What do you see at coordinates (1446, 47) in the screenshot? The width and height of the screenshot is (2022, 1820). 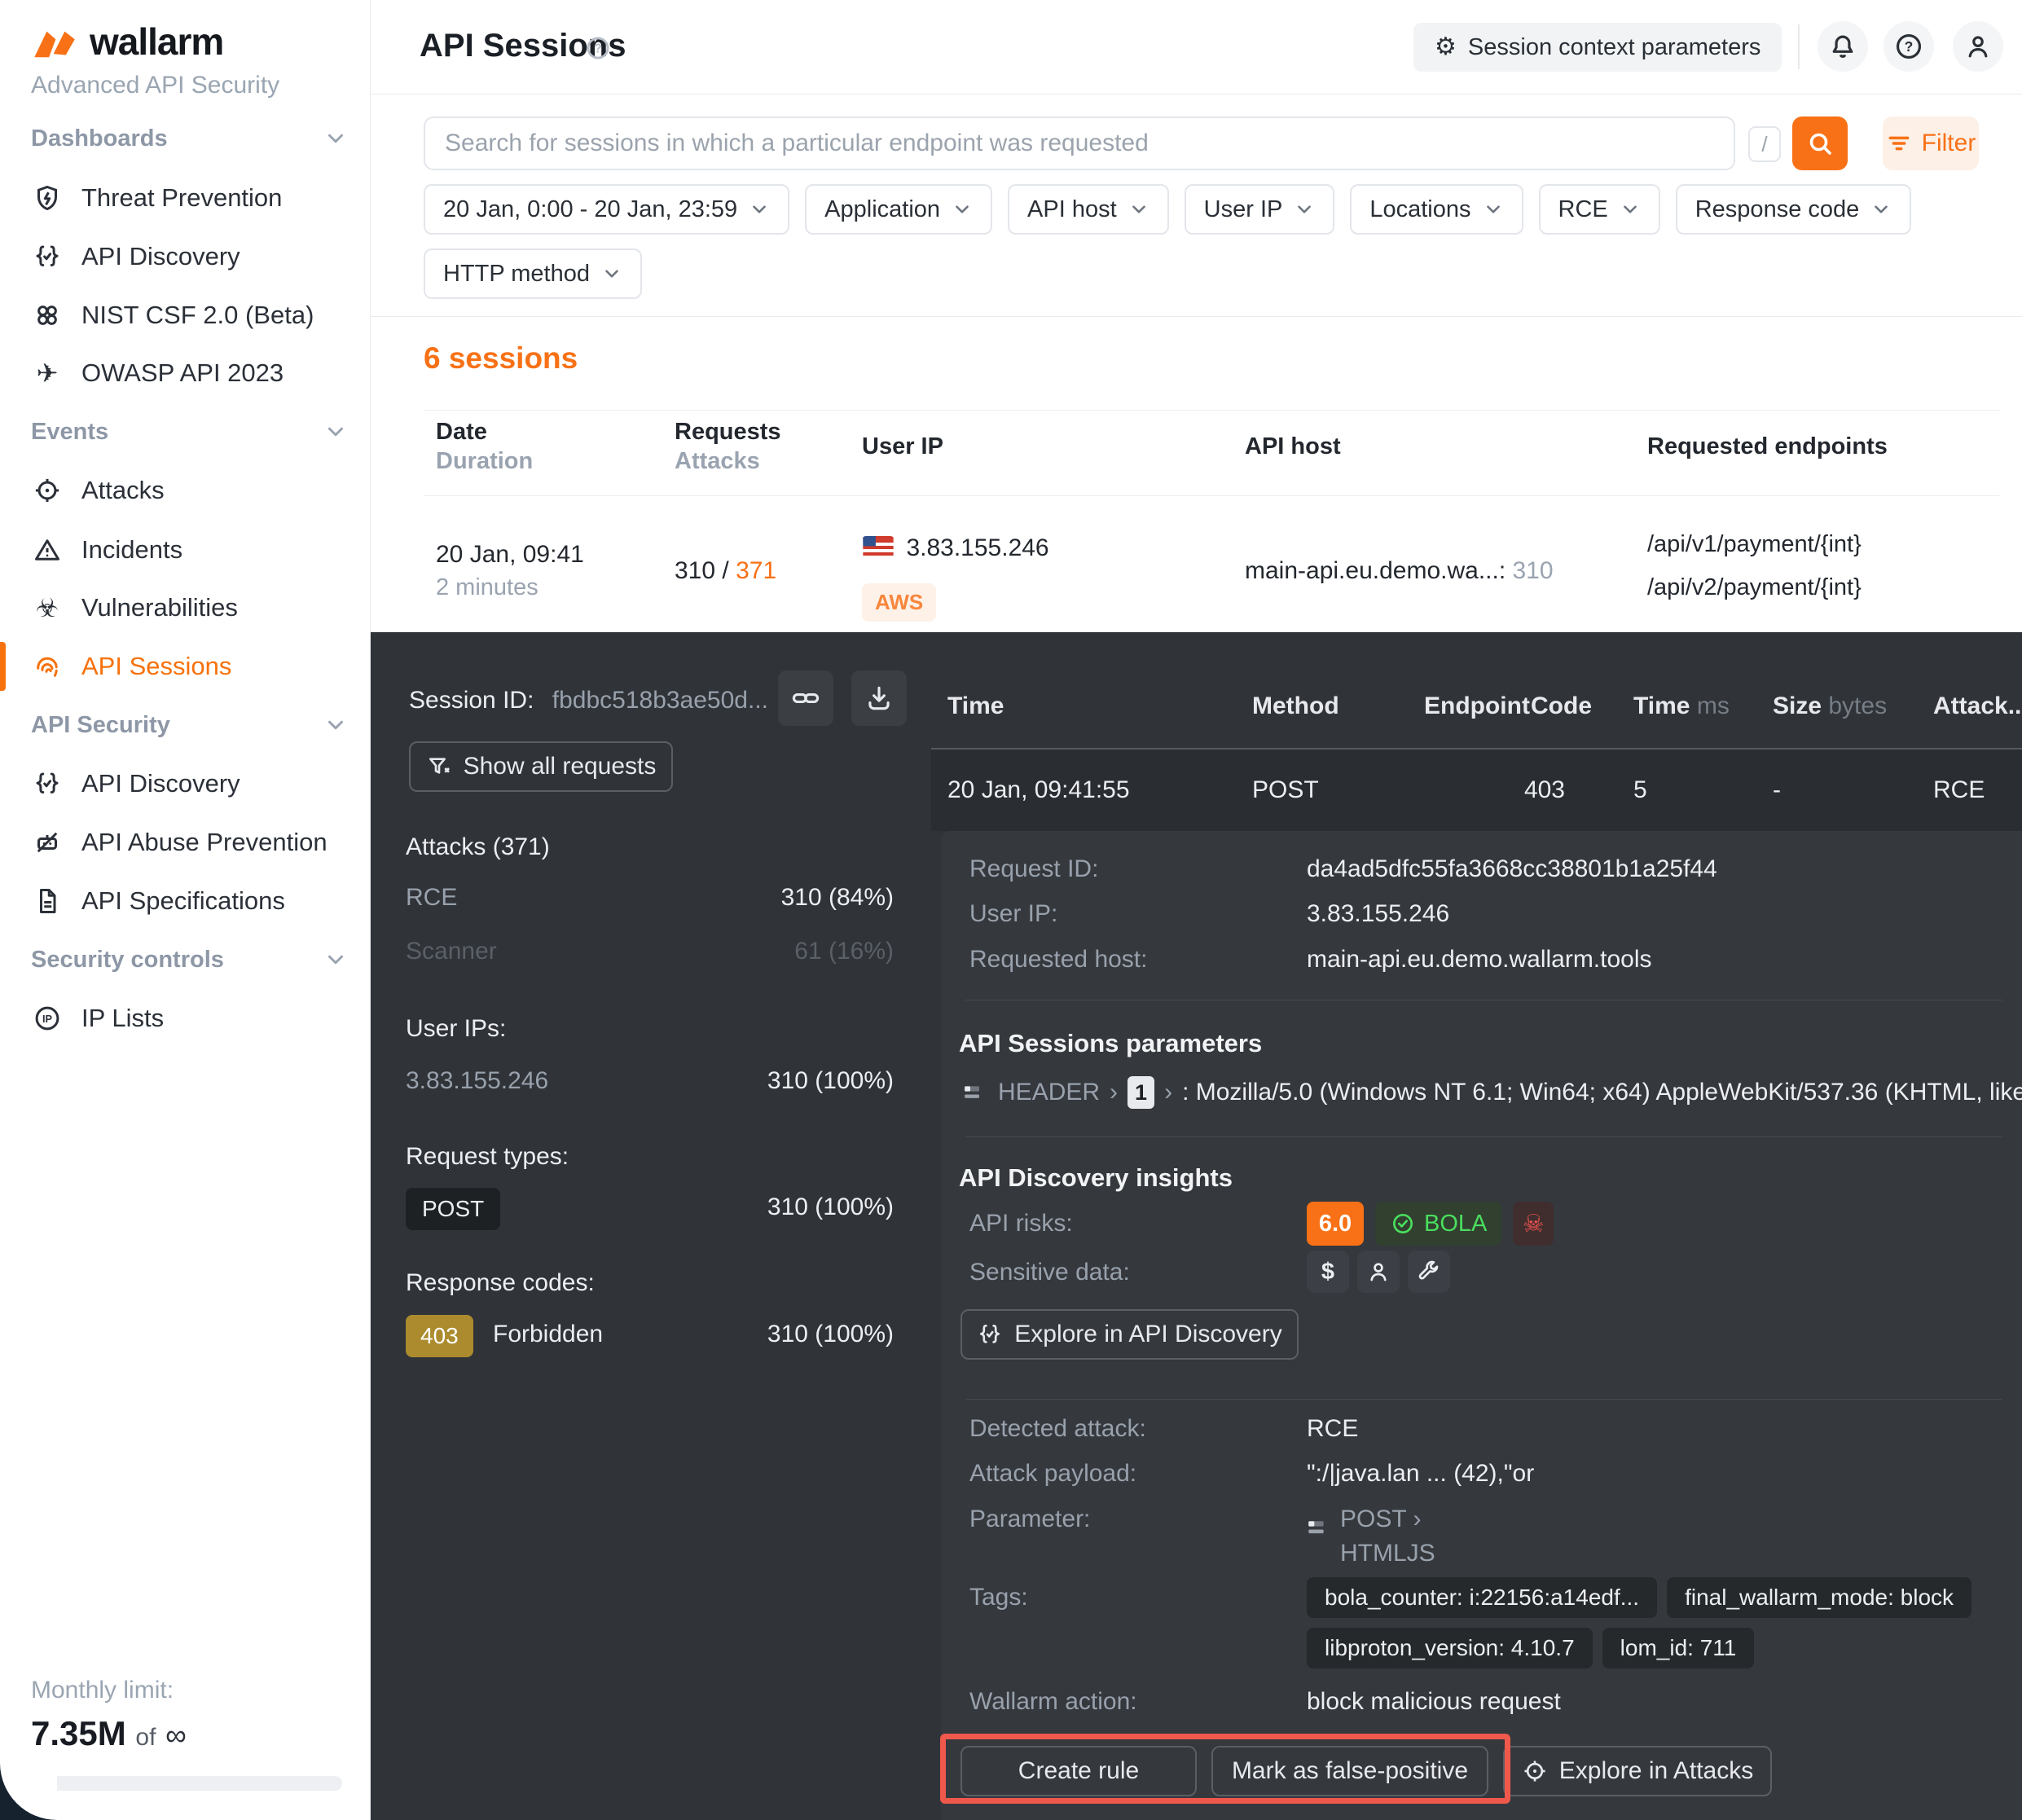 I see `gear-icon: ⚙` at bounding box center [1446, 47].